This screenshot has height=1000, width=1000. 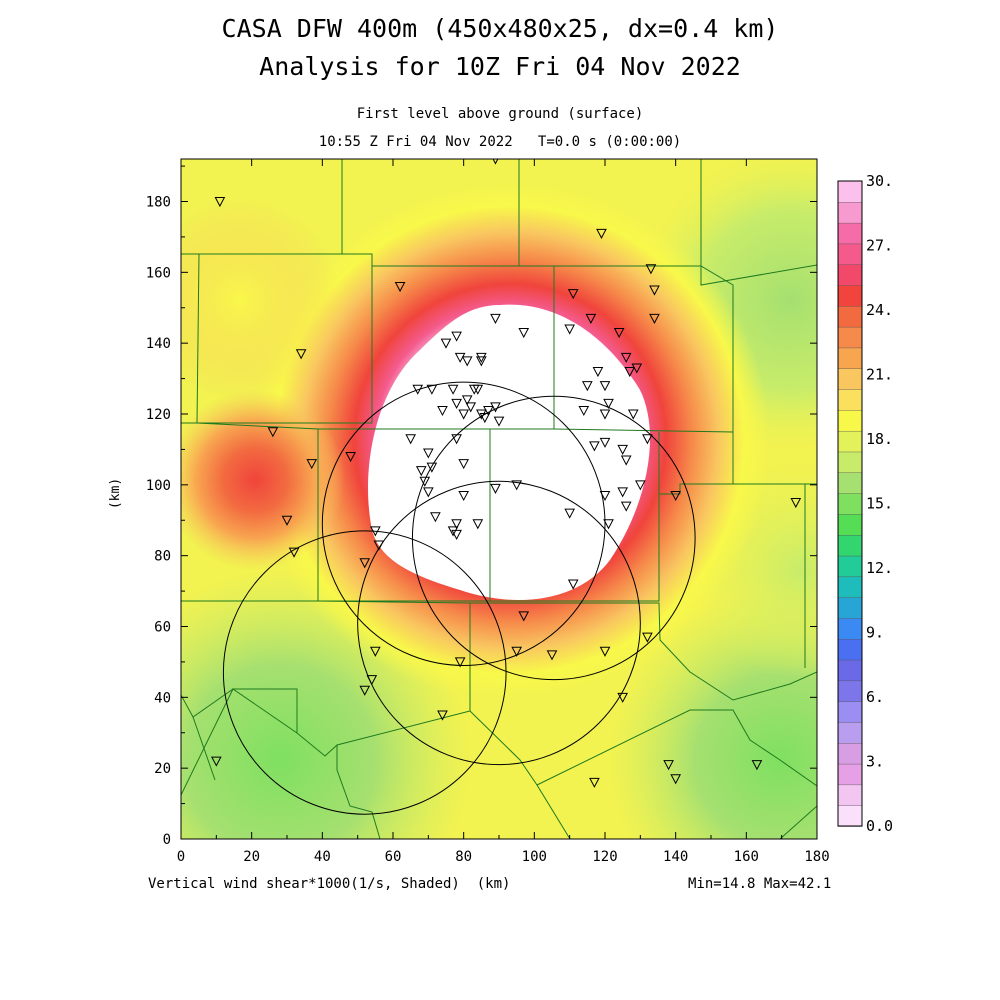 What do you see at coordinates (604, 857) in the screenshot?
I see `x-tick-label: 120` at bounding box center [604, 857].